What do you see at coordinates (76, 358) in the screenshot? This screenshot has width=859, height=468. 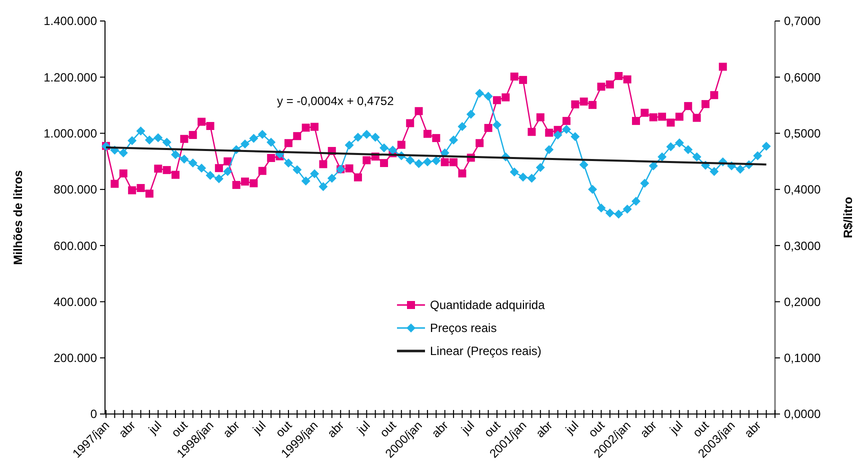 I see `y-tick-label: 200.000` at bounding box center [76, 358].